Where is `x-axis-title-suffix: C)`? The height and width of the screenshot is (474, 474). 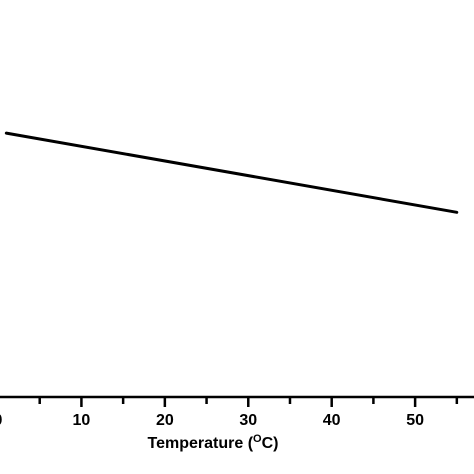
x-axis-title-suffix: C) is located at coordinates (270, 443).